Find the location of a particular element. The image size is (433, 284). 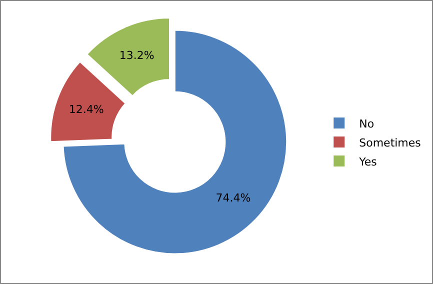

data-label: 74.4% is located at coordinates (233, 198).